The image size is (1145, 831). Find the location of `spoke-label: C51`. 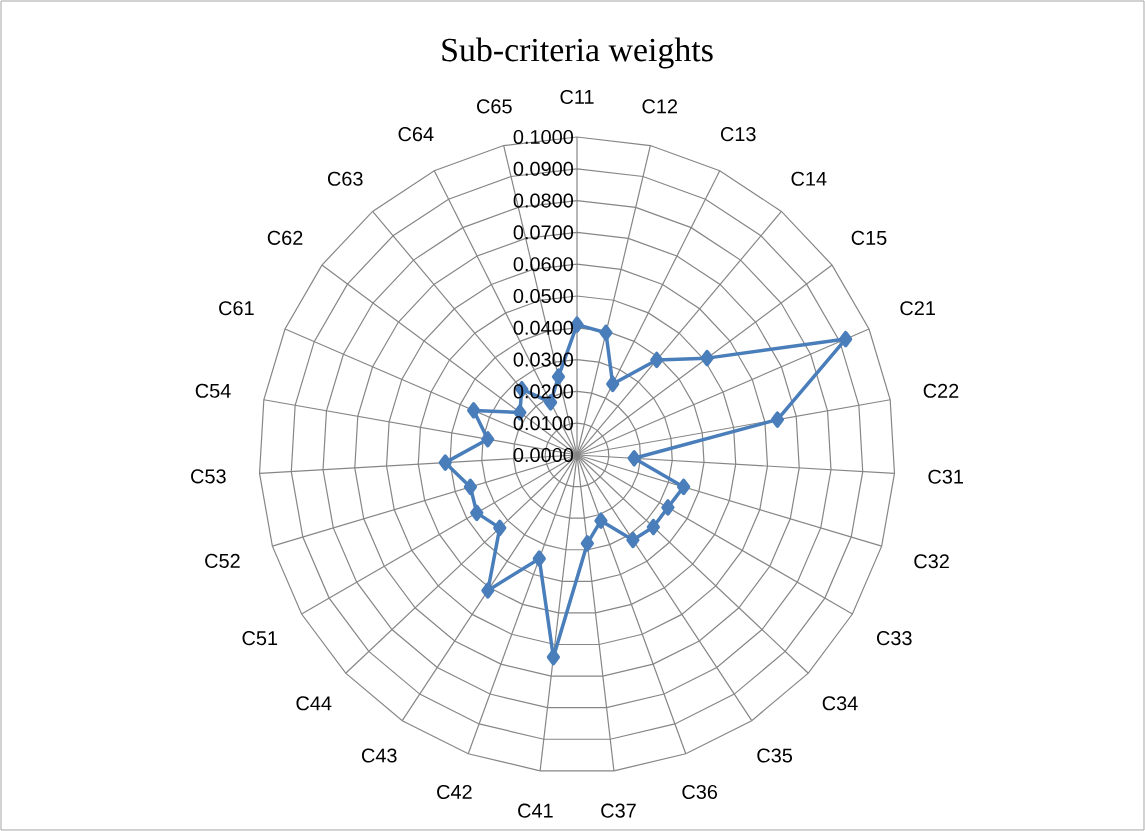

spoke-label: C51 is located at coordinates (260, 638).